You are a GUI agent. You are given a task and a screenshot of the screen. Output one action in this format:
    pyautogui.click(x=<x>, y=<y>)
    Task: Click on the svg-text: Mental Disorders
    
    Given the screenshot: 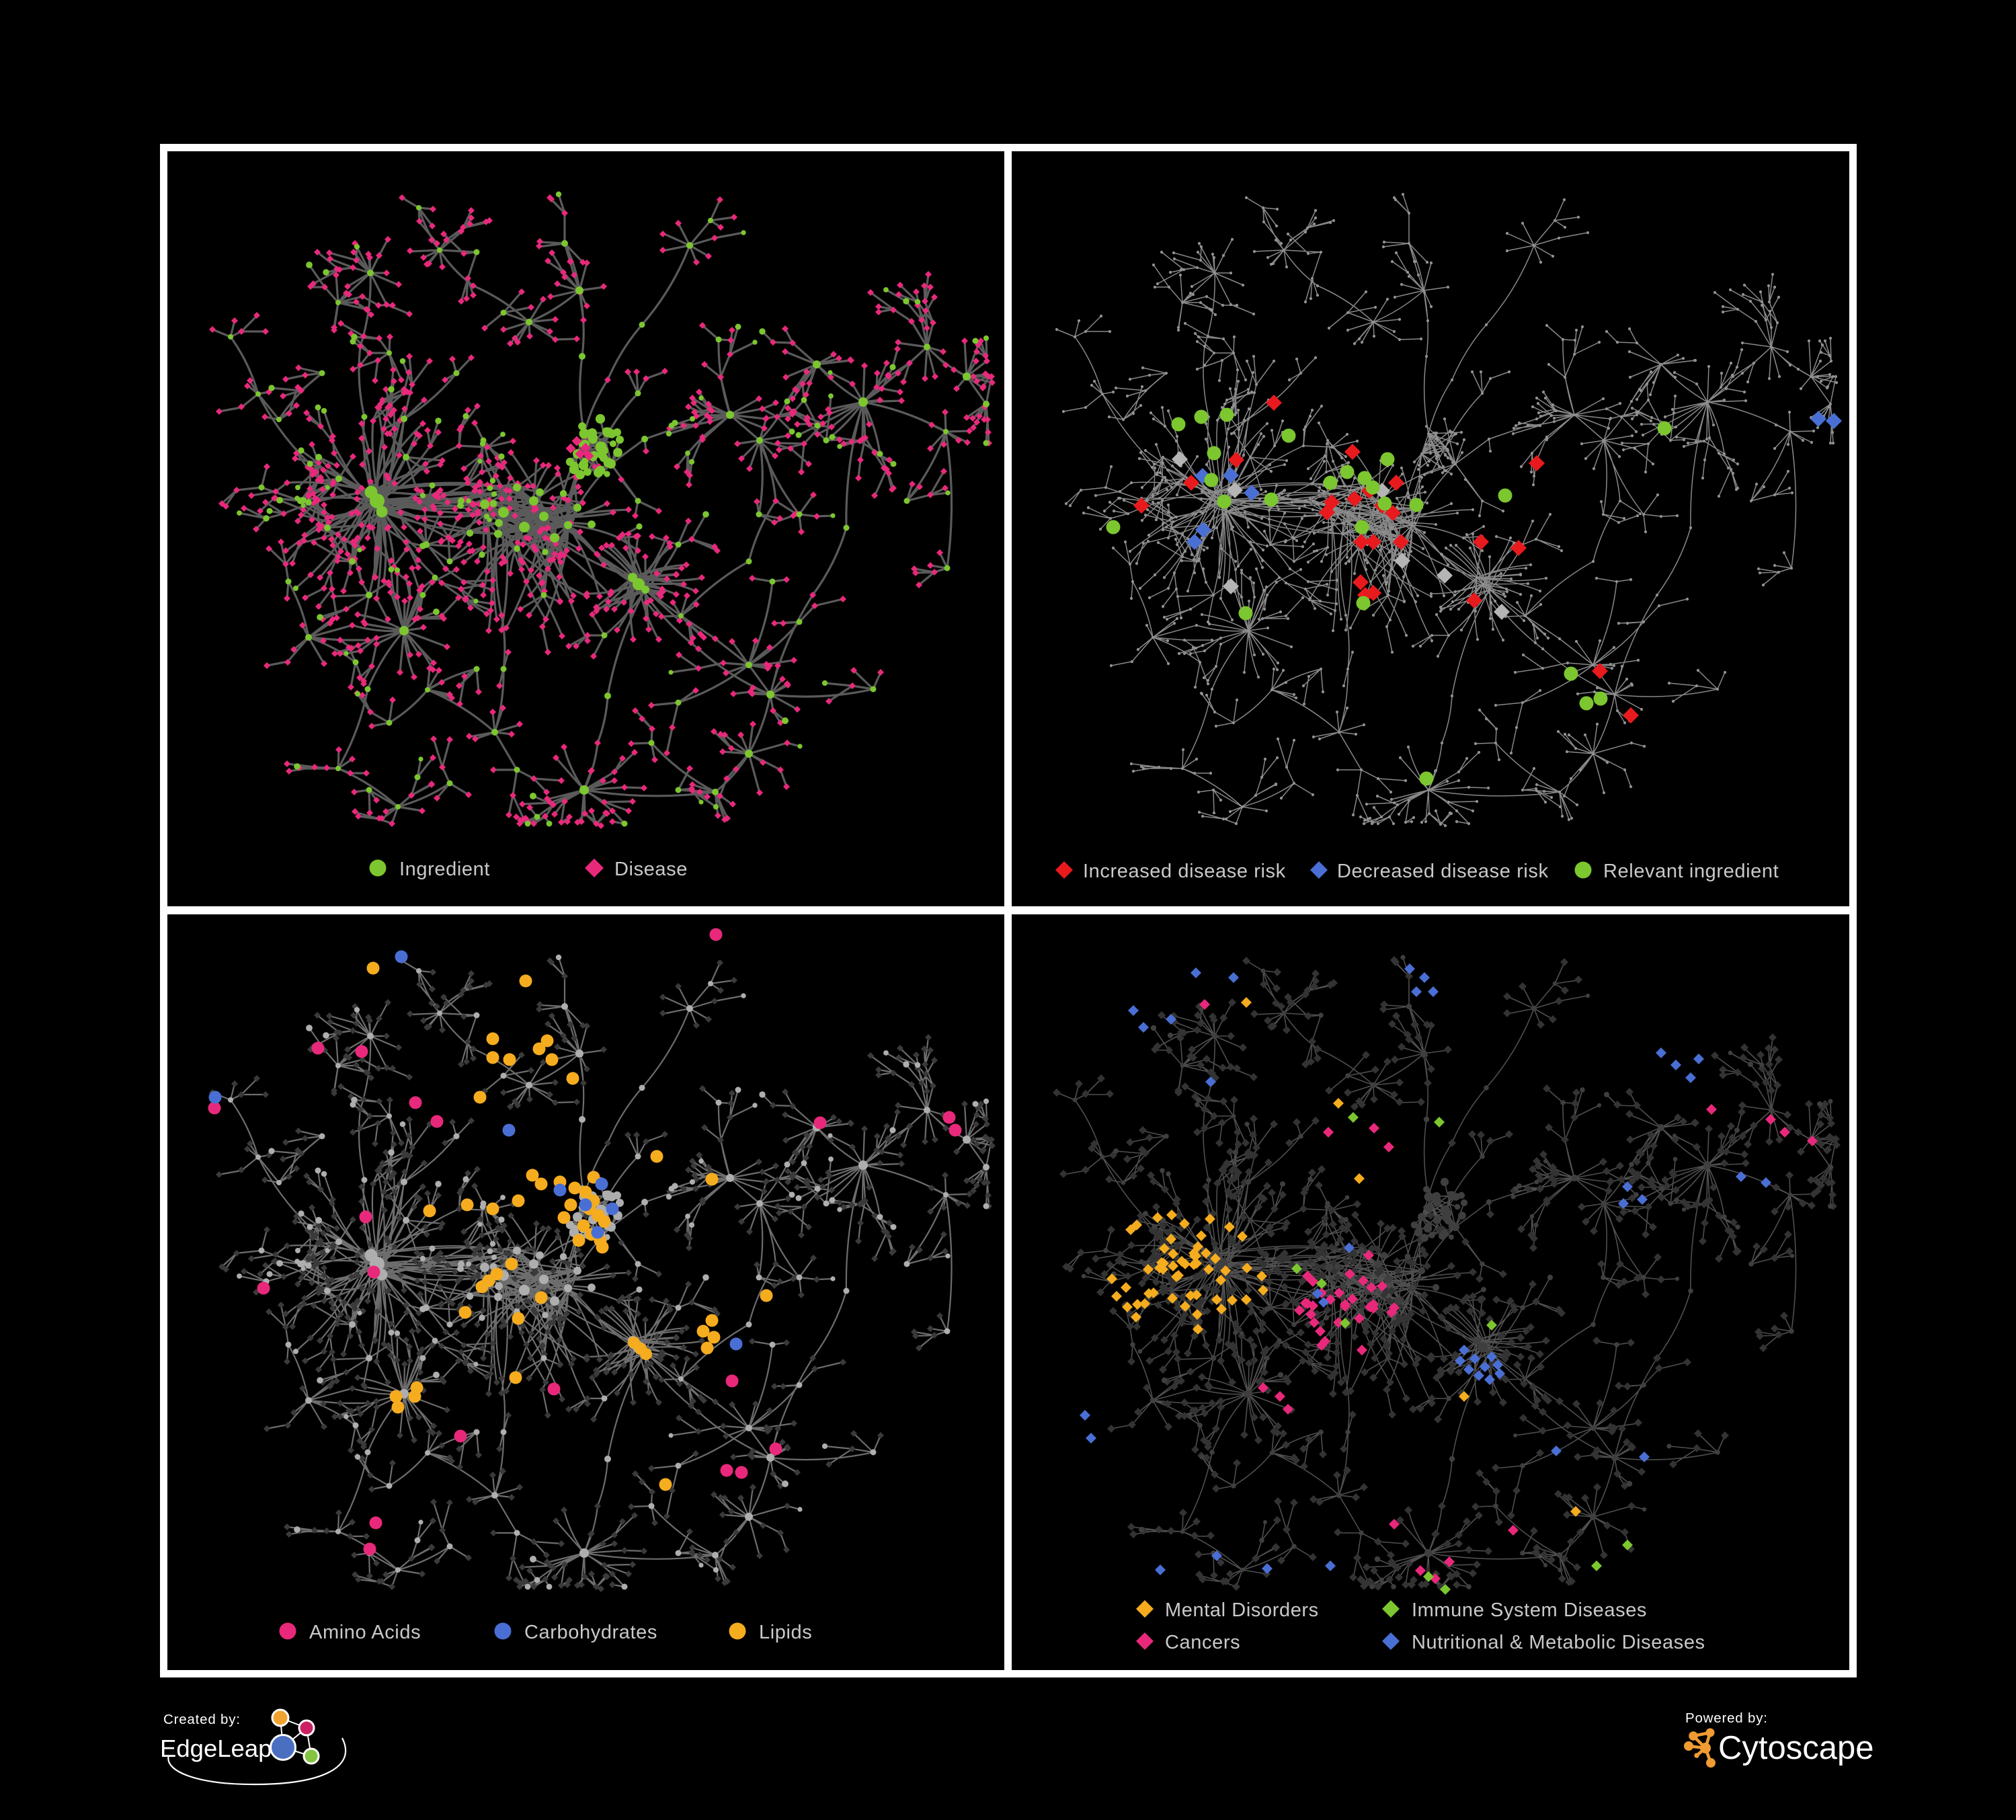 What is the action you would take?
    pyautogui.click(x=1242, y=1610)
    